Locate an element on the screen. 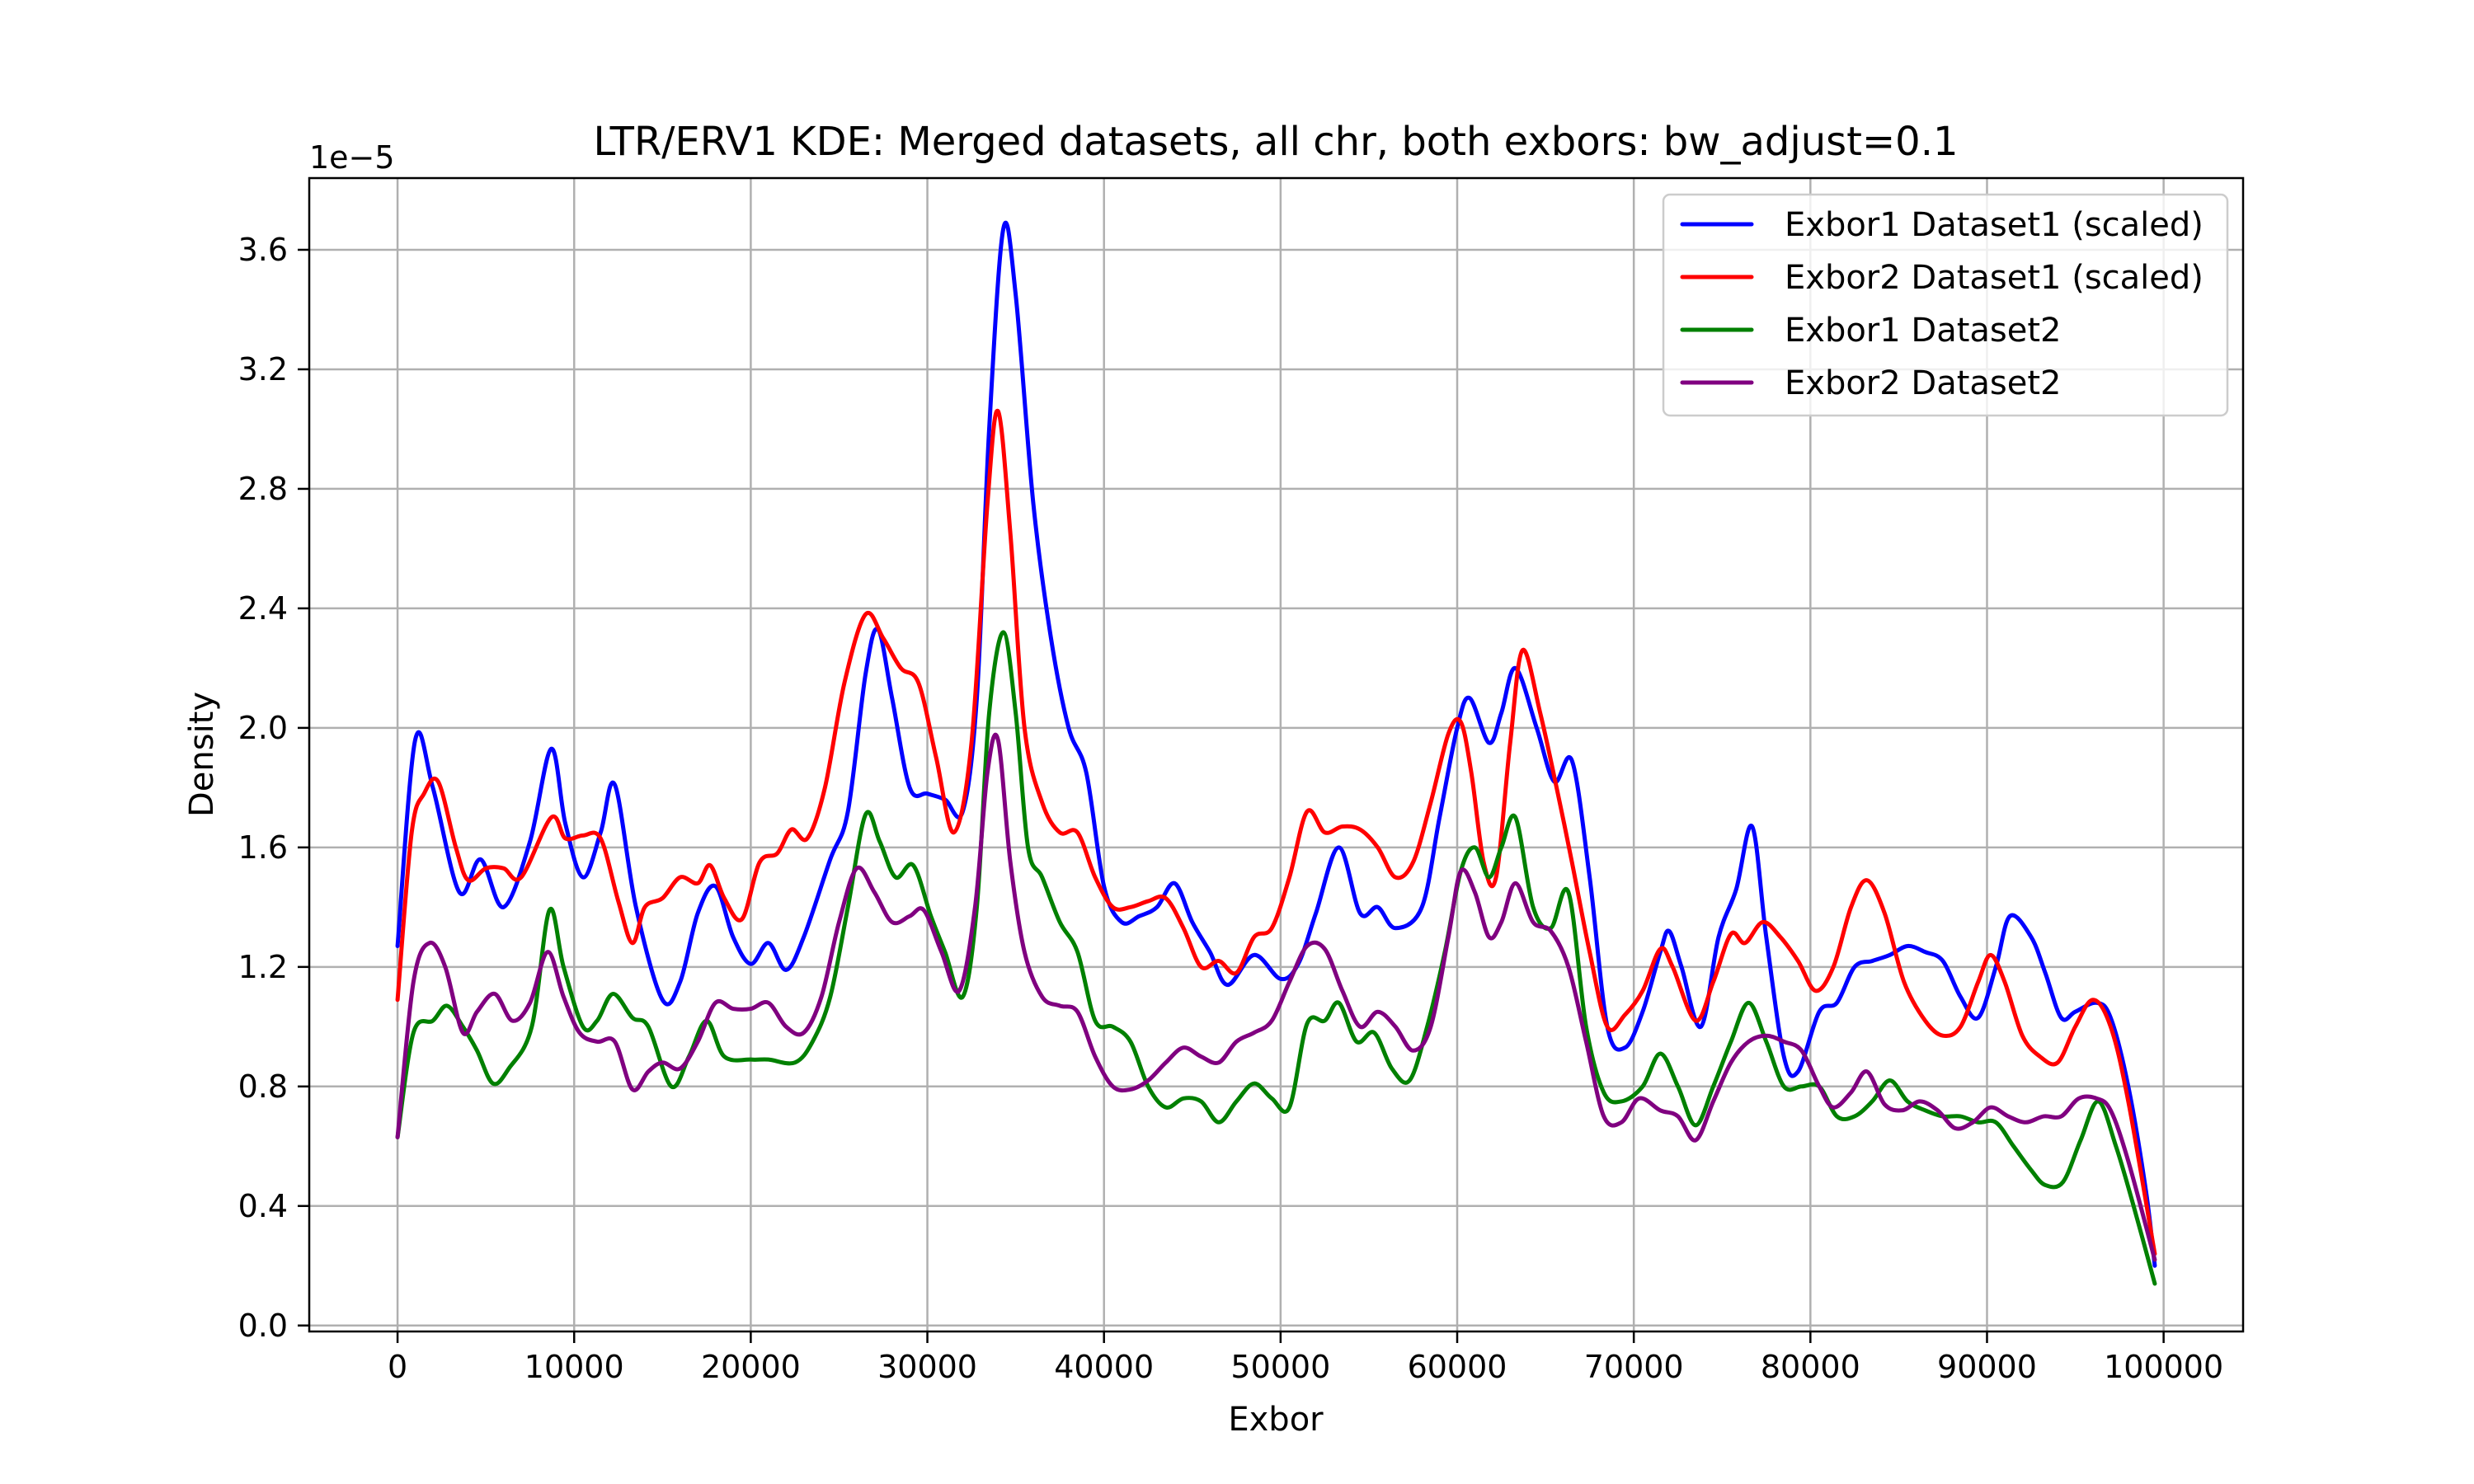  y-axis-offset-text: 1e−5 is located at coordinates (352, 157).